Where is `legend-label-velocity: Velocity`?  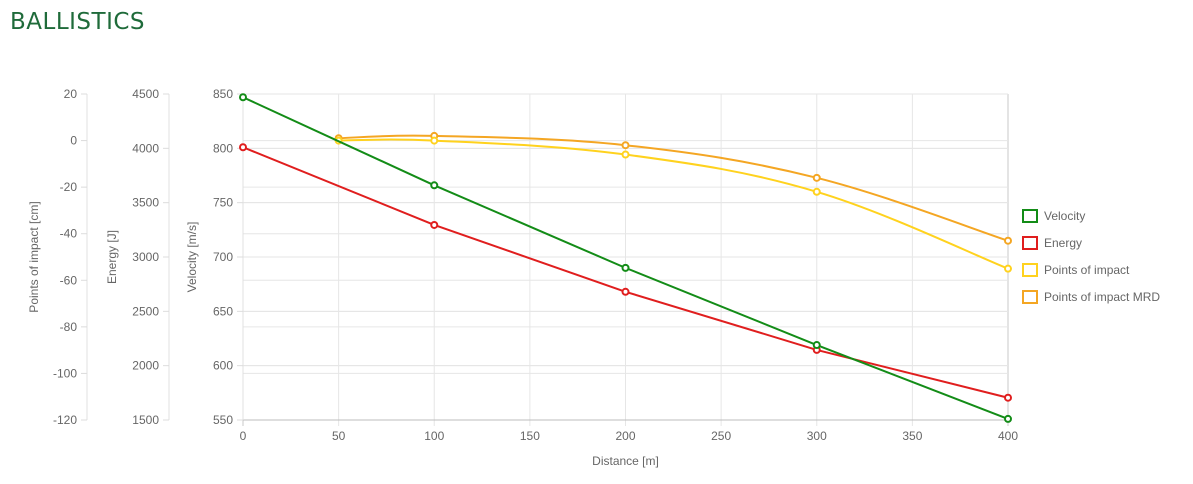
legend-label-velocity: Velocity is located at coordinates (1064, 216).